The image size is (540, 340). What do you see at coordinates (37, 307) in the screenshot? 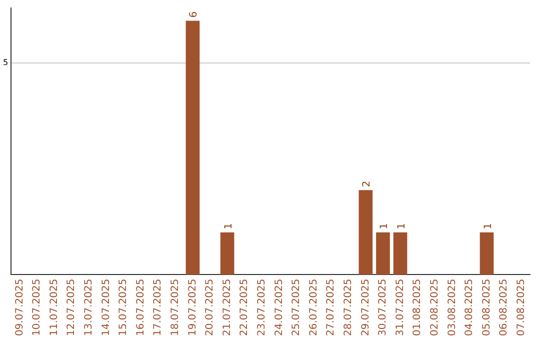
I see `x-tick-label: 10.07.2025` at bounding box center [37, 307].